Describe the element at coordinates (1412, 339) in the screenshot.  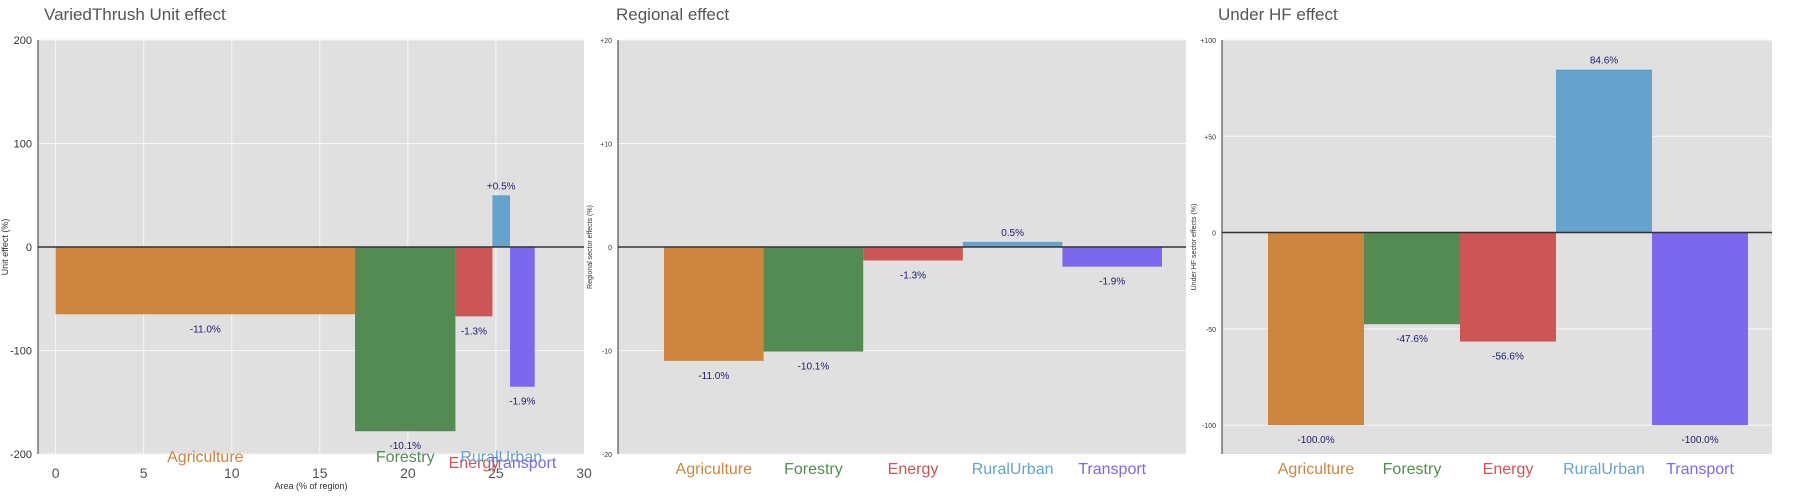
I see `data-label: -47.6%` at that location.